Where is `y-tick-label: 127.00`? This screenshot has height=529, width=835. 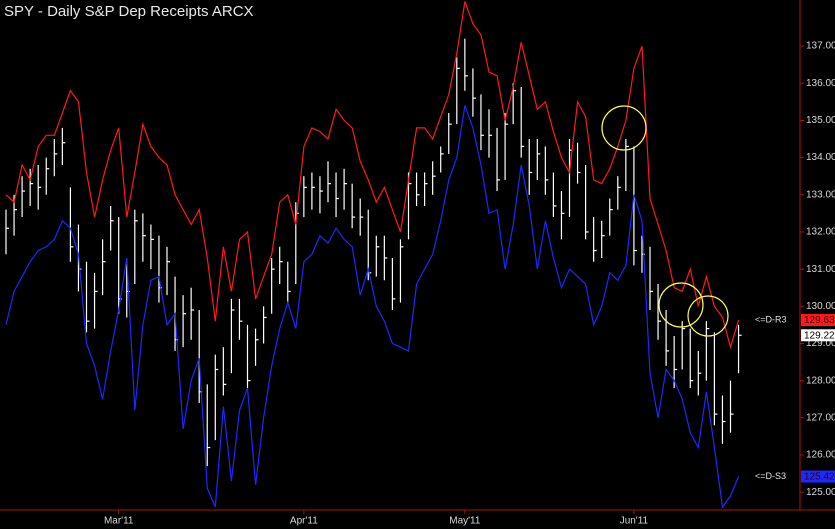
y-tick-label: 127.00 is located at coordinates (820, 417).